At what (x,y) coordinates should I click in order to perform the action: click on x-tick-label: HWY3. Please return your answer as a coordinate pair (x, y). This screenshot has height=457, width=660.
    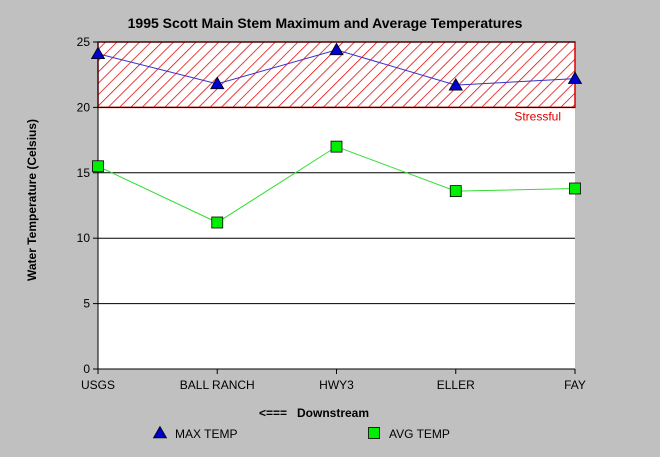
    Looking at the image, I should click on (336, 385).